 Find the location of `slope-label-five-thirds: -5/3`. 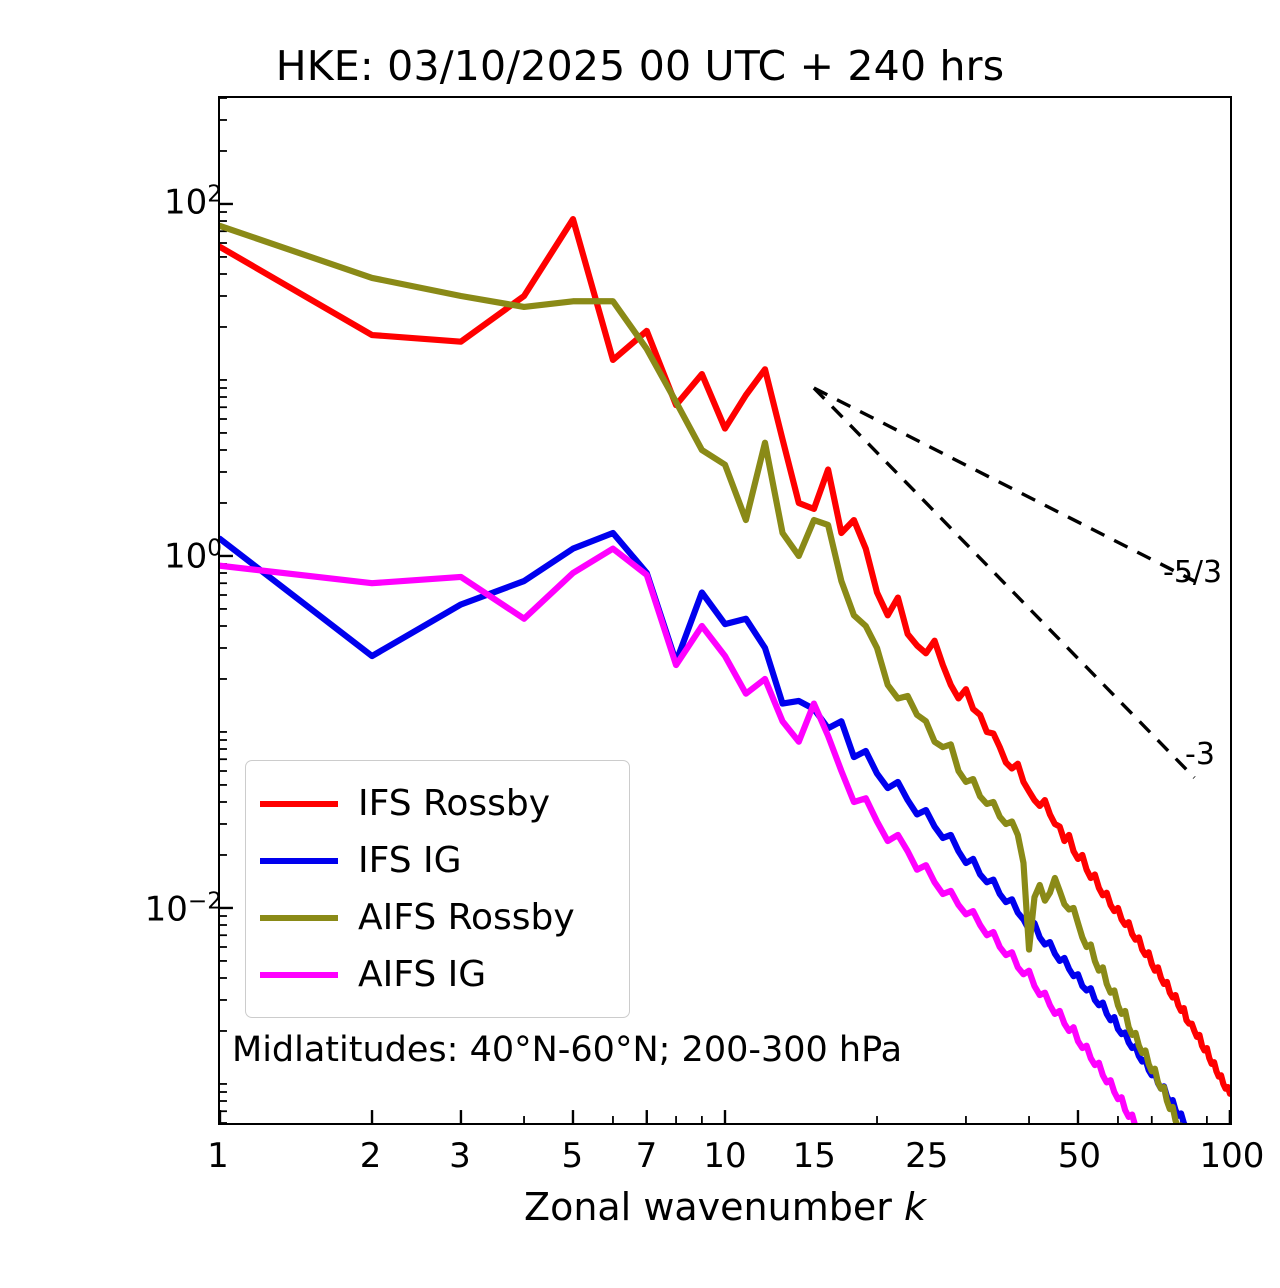

slope-label-five-thirds: -5/3 is located at coordinates (1193, 572).